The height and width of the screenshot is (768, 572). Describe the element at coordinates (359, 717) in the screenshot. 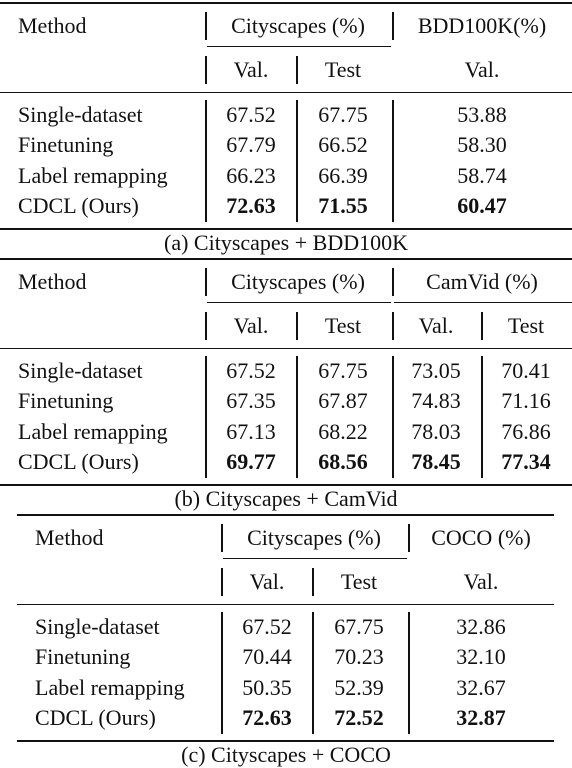

I see `cell-value-best: 72.52` at that location.